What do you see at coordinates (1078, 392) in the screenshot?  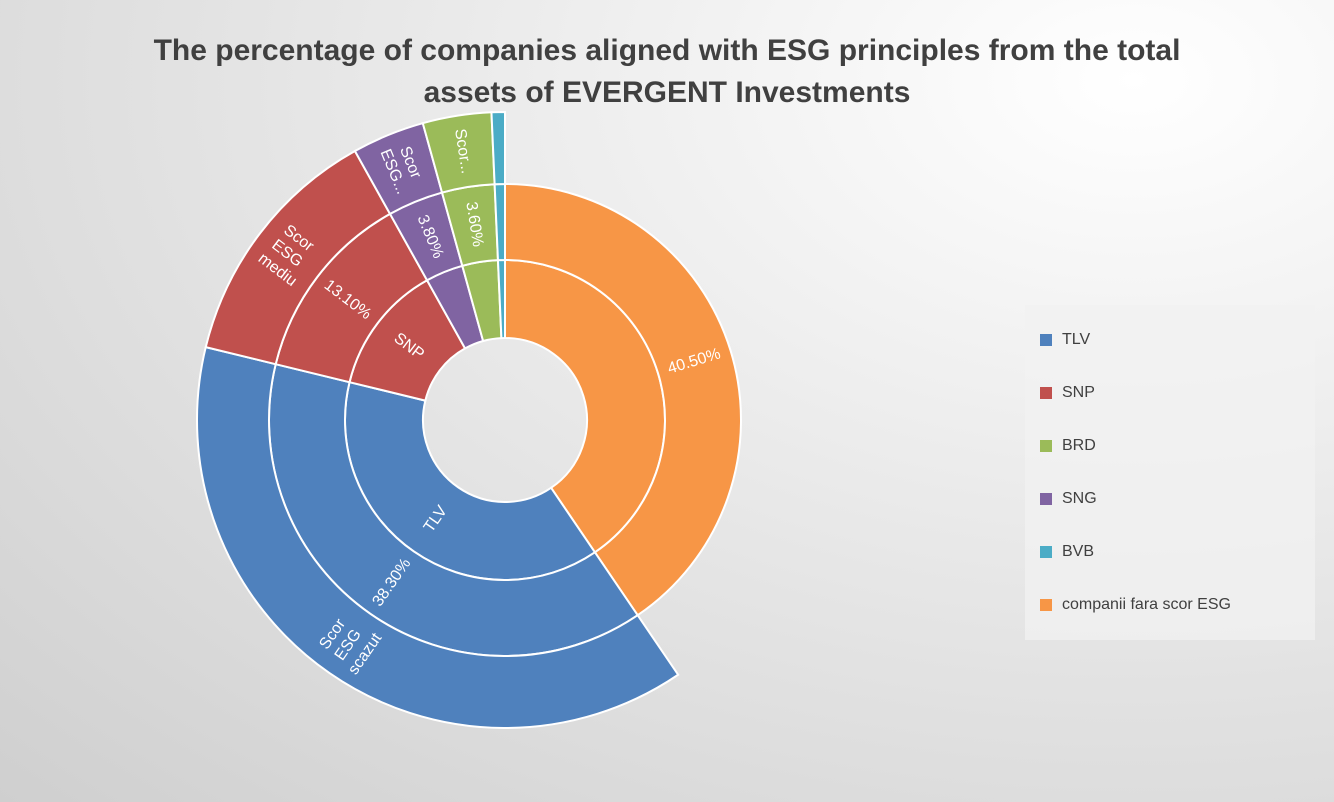 I see `legend-label: SNP` at bounding box center [1078, 392].